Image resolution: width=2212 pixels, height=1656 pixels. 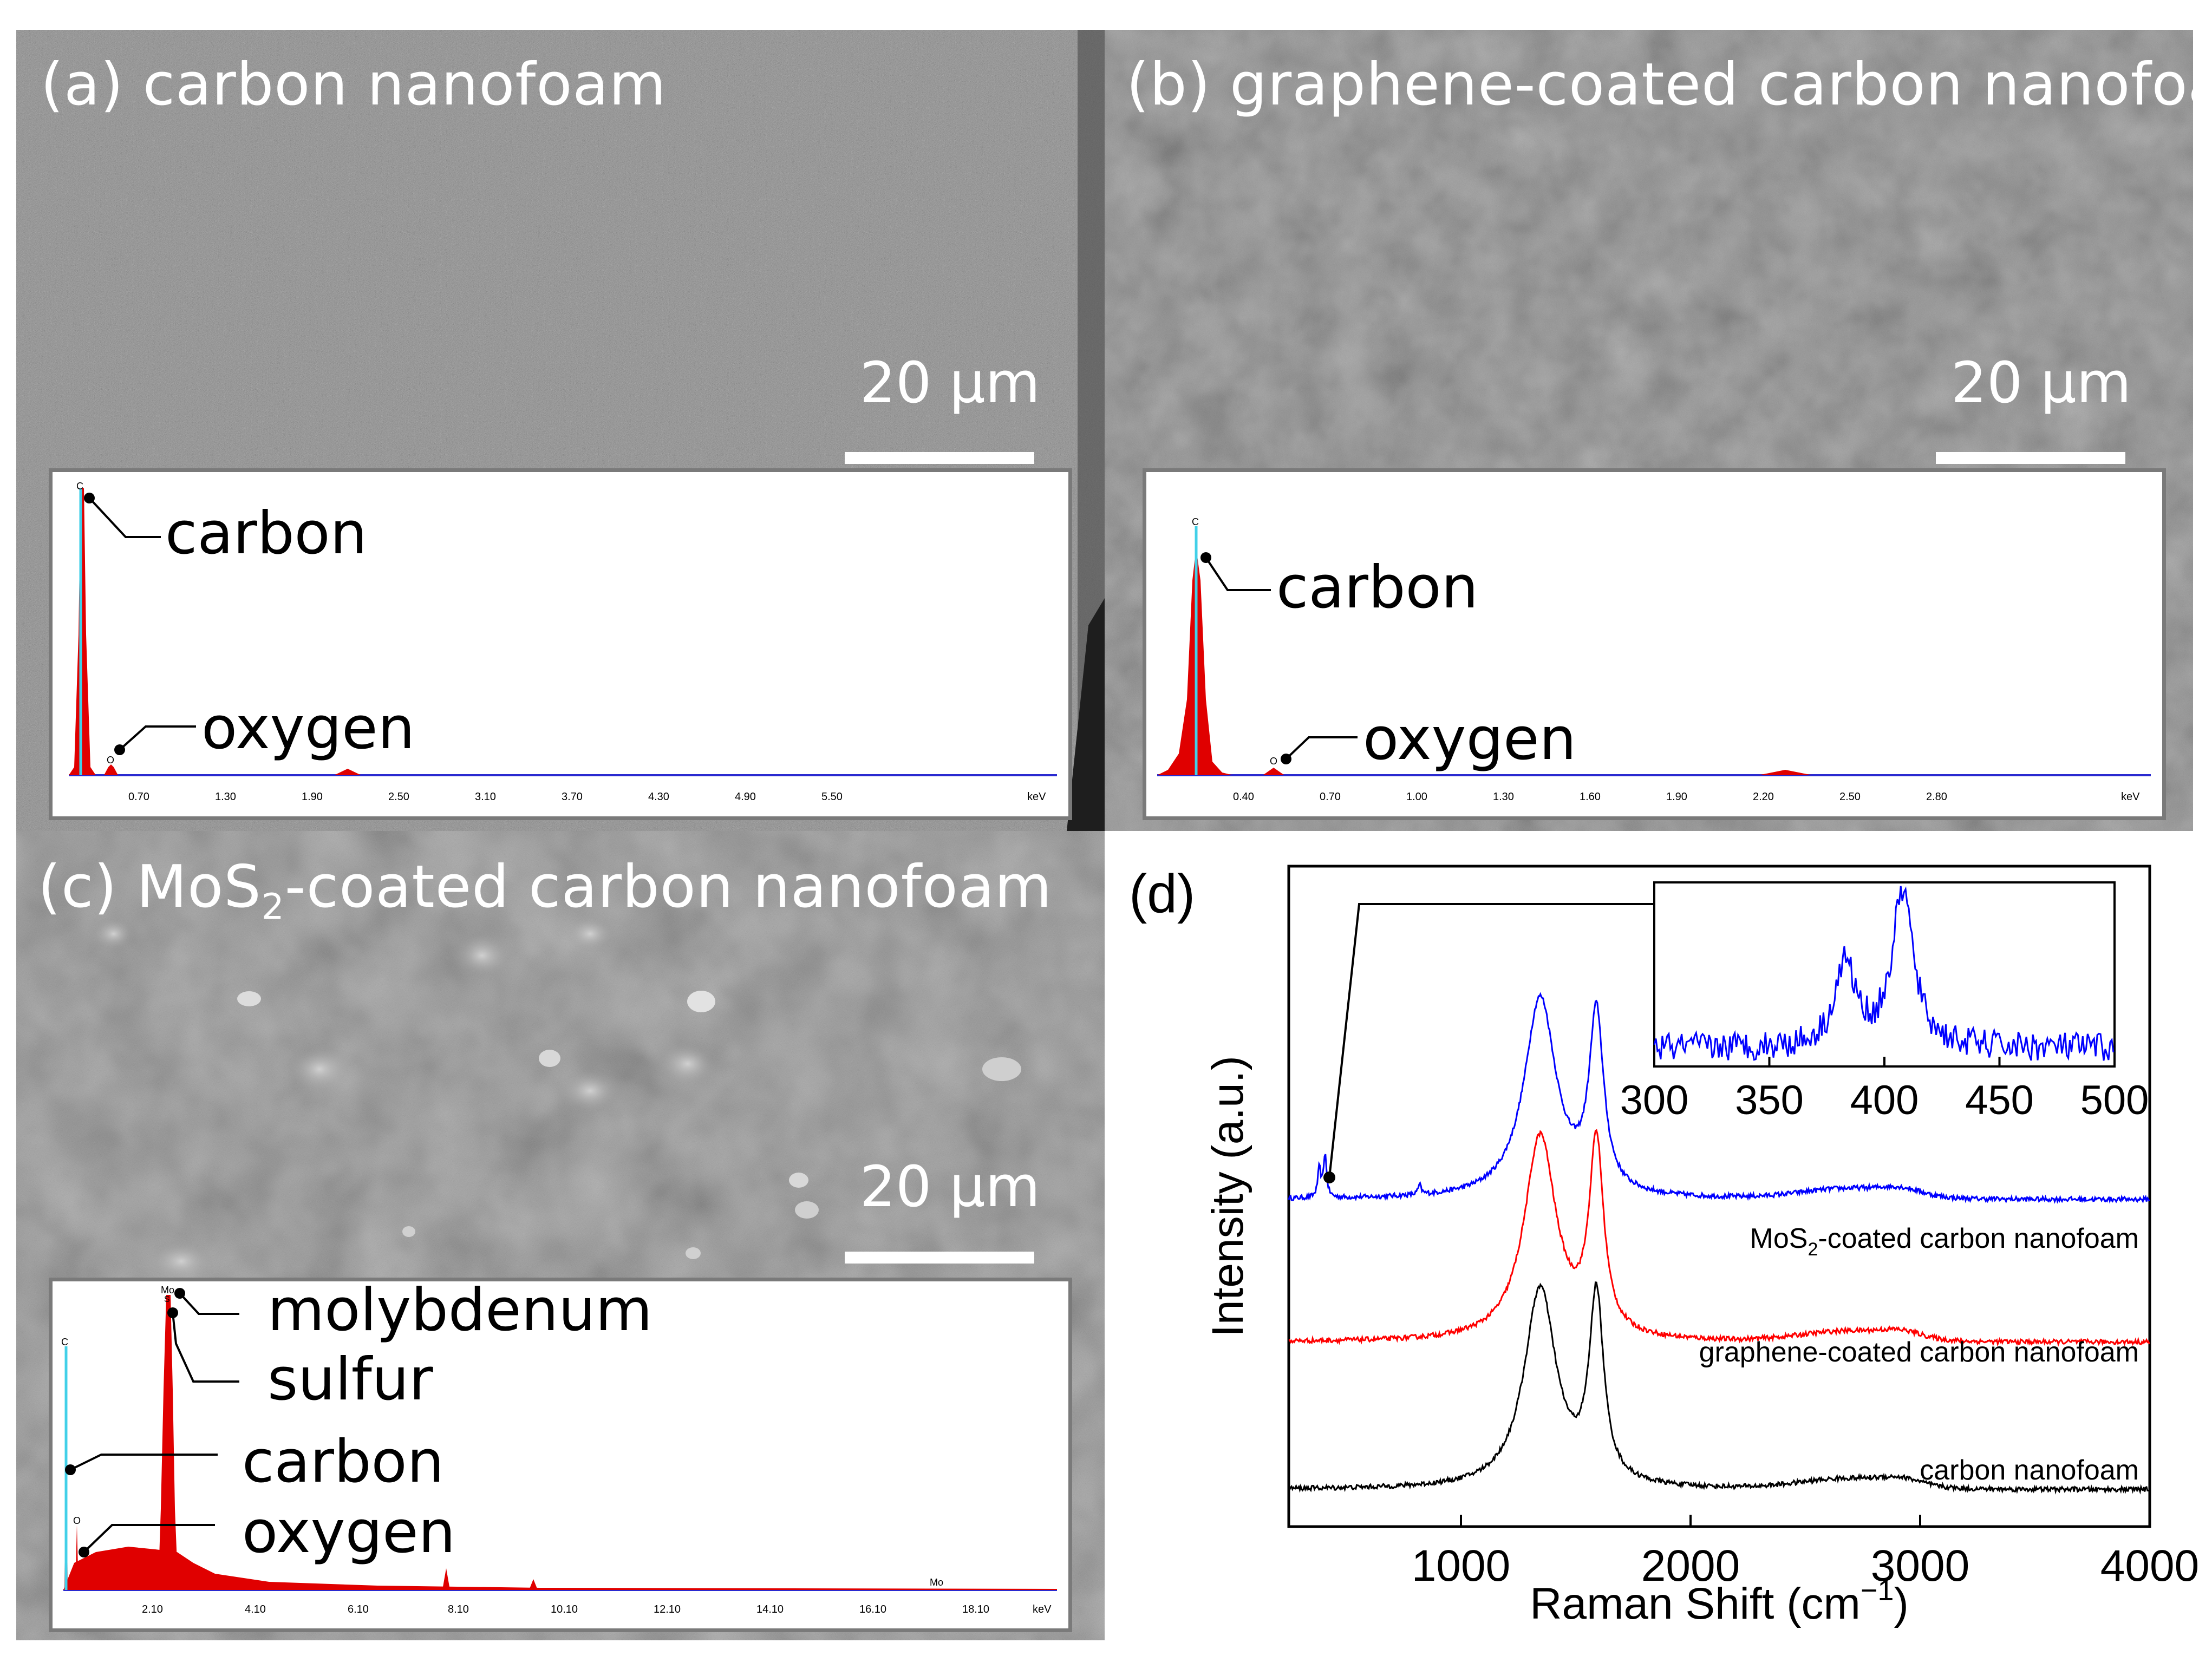 What do you see at coordinates (209, 1303) in the screenshot?
I see `eds-c-mo-leader` at bounding box center [209, 1303].